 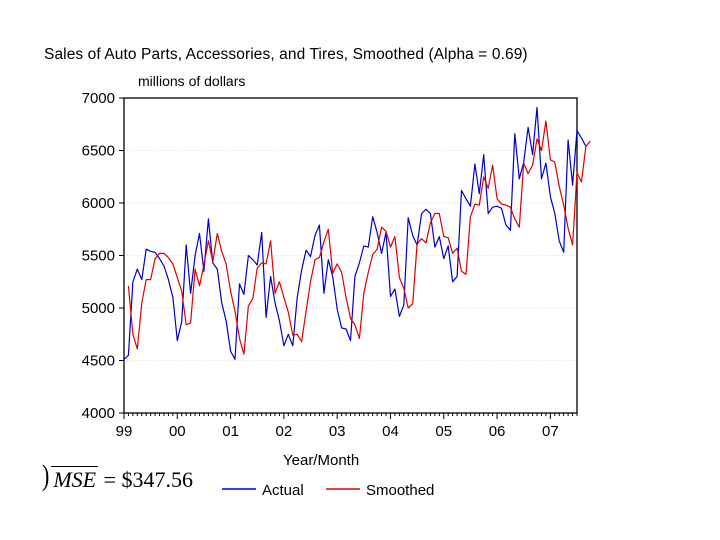 What do you see at coordinates (98, 151) in the screenshot?
I see `y-tick-label: 6500` at bounding box center [98, 151].